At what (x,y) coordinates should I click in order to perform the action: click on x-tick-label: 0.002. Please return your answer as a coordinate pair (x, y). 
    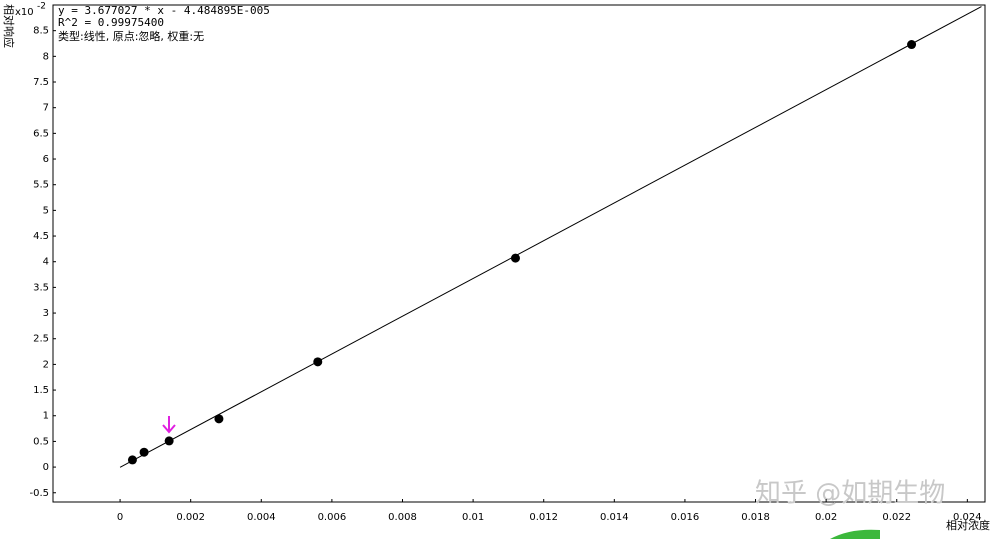
    Looking at the image, I should click on (190, 517).